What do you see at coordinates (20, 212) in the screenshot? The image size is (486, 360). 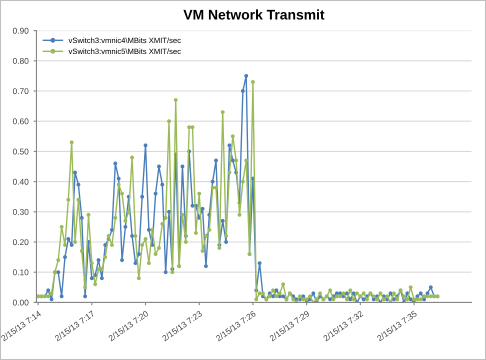 I see `y-tick-label: 0.30` at bounding box center [20, 212].